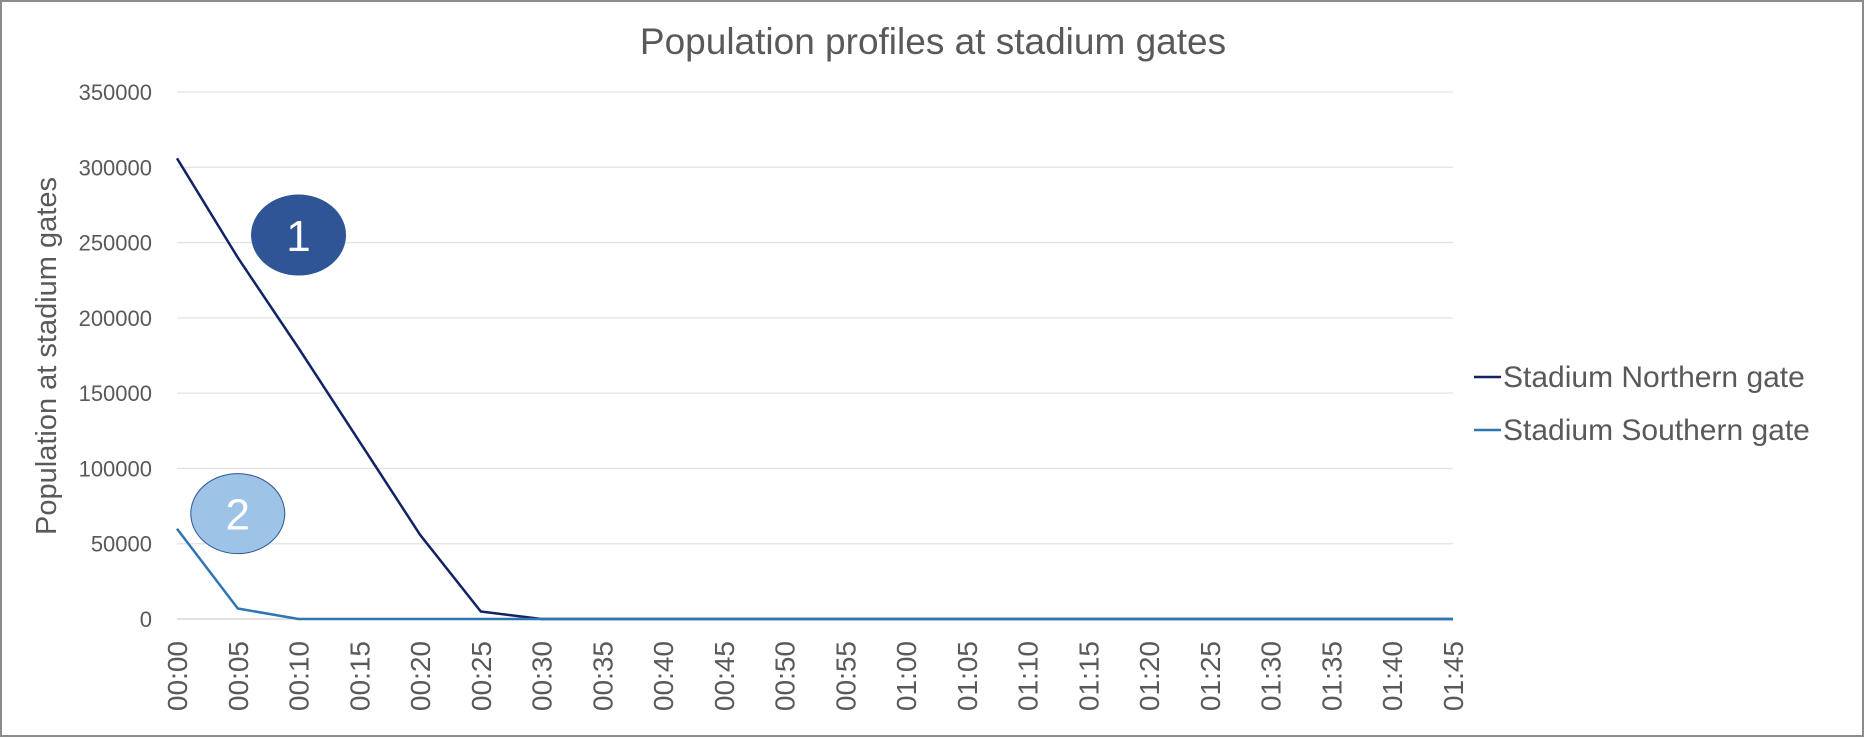 The image size is (1864, 739). Describe the element at coordinates (146, 619) in the screenshot. I see `y-tick-label: 0` at that location.